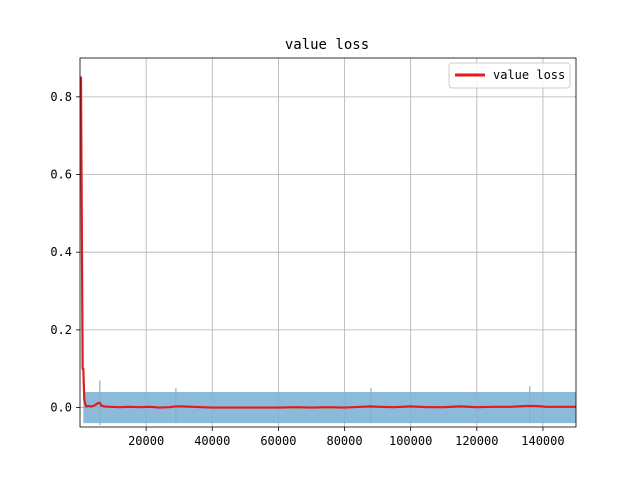 The image size is (640, 480). What do you see at coordinates (212, 441) in the screenshot?
I see `x-tick-label: 40000` at bounding box center [212, 441].